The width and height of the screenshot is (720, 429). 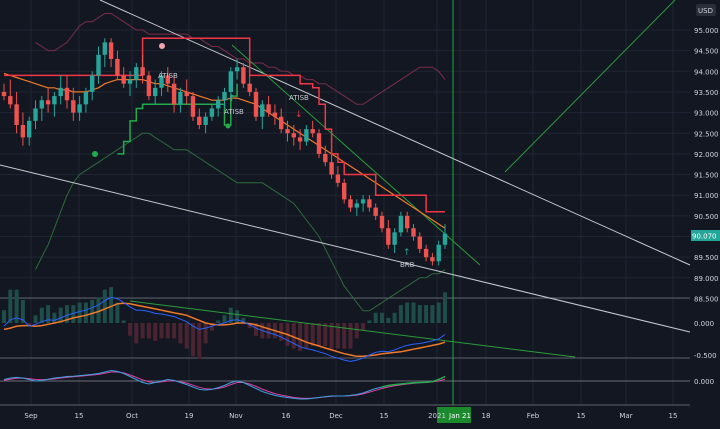 What do you see at coordinates (706, 114) in the screenshot?
I see `price-tick-label: 93.000` at bounding box center [706, 114].